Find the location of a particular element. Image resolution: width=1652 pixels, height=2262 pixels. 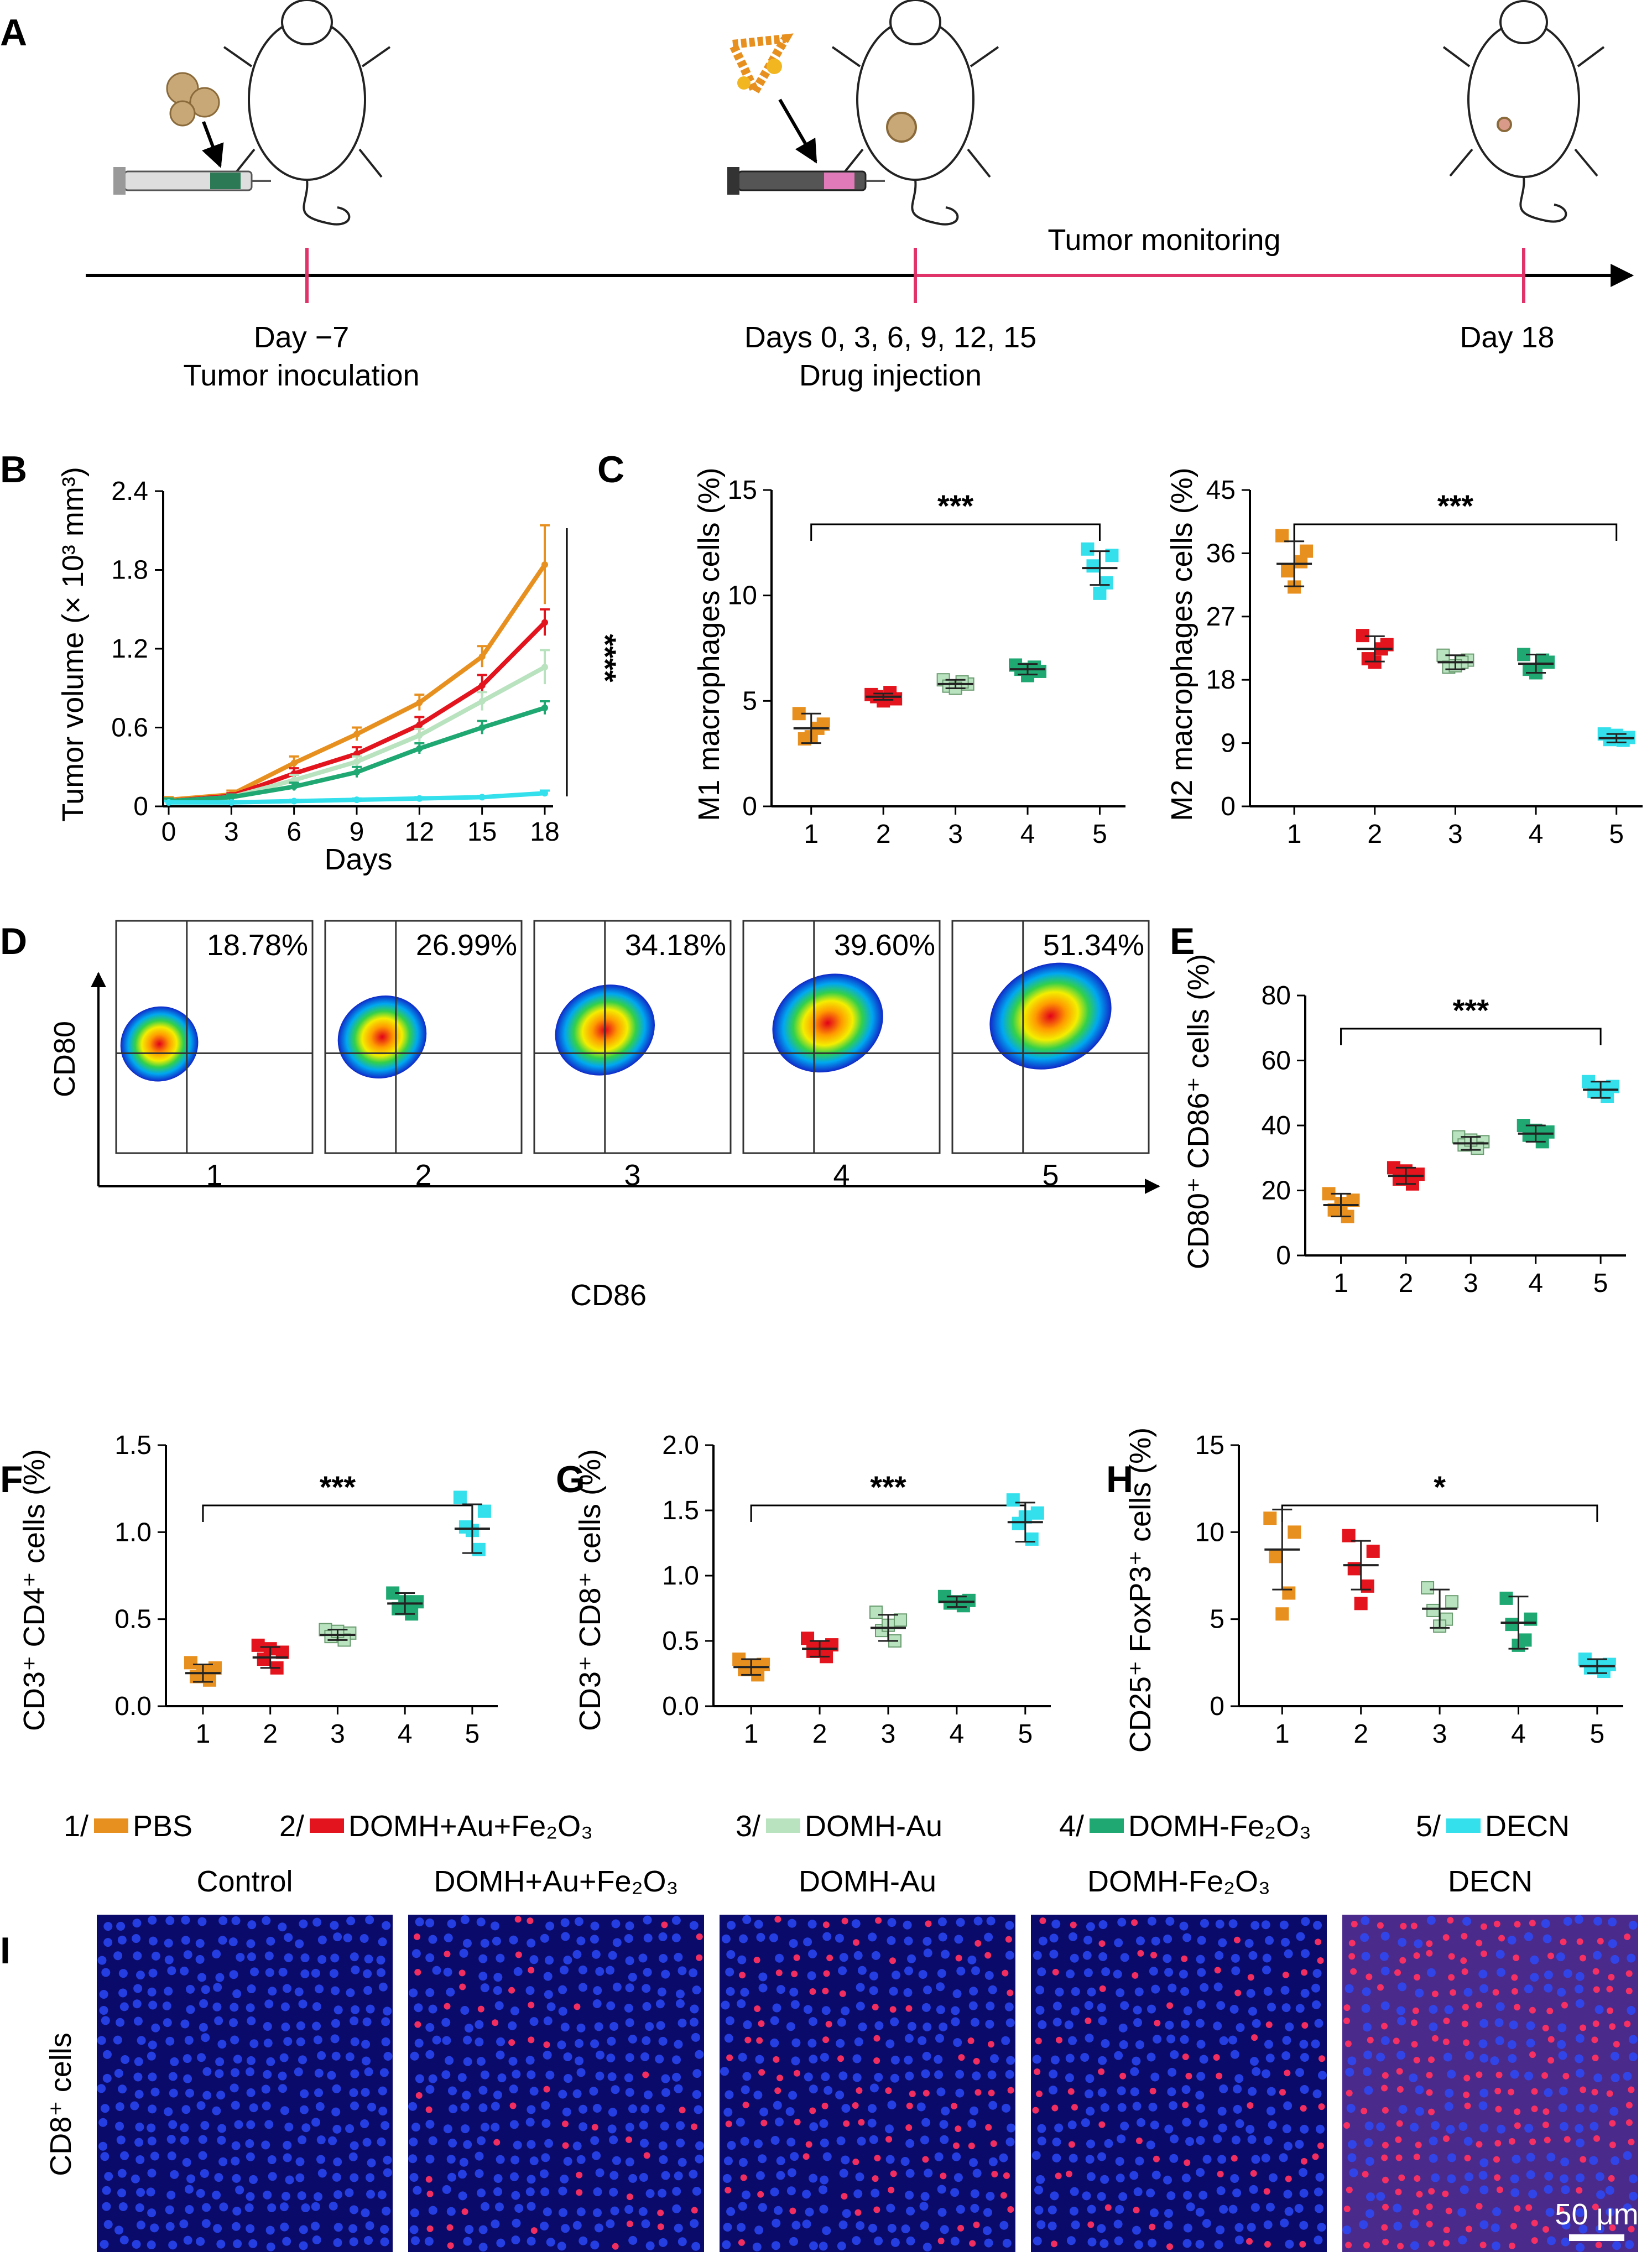

panel-c-m2-ytick-label: 18 is located at coordinates (1221, 680).